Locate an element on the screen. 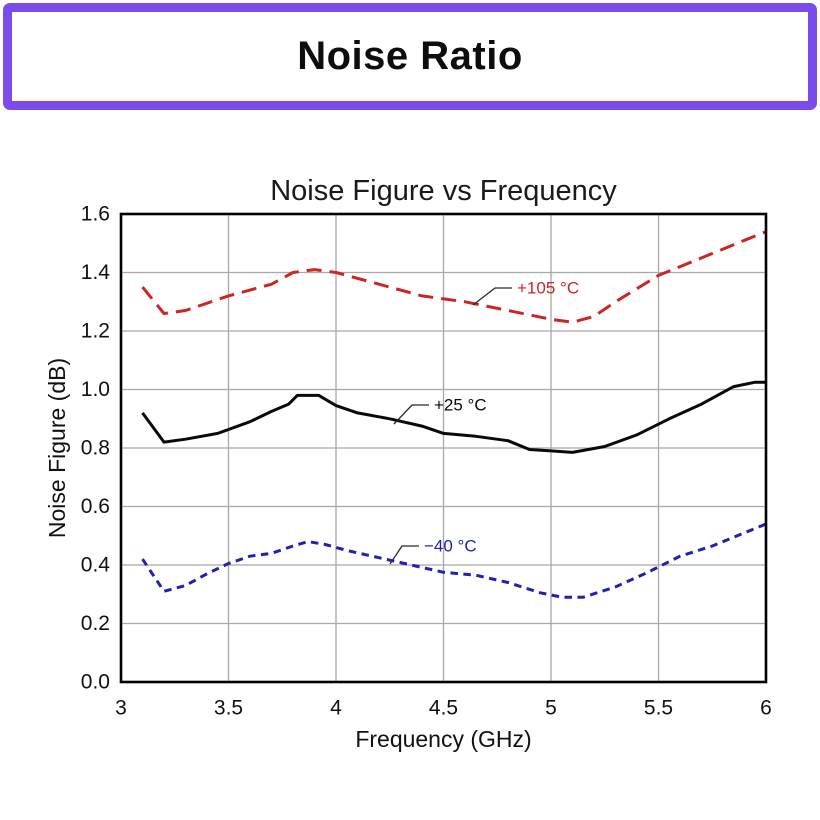 The height and width of the screenshot is (820, 820). y-tick-label: 0.8 is located at coordinates (95, 448).